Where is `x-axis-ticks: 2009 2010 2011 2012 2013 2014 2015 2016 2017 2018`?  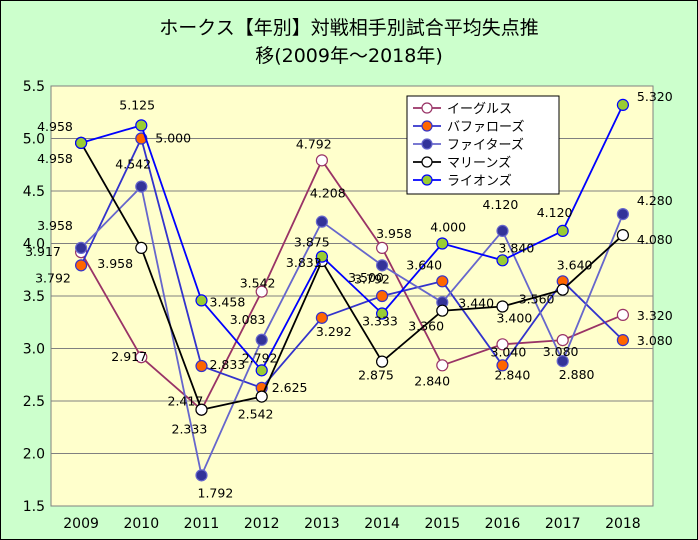 x-axis-ticks: 2009 2010 2011 2012 2013 2014 2015 2016 2017 2018 is located at coordinates (351, 524).